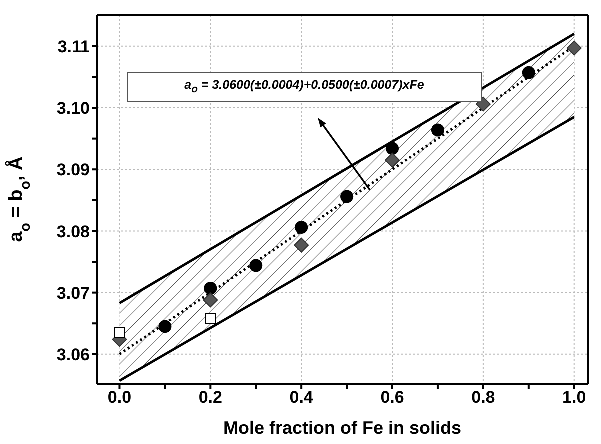 Image resolution: width=601 pixels, height=444 pixels. Describe the element at coordinates (73, 170) in the screenshot. I see `y-tick-label: 3.09` at that location.